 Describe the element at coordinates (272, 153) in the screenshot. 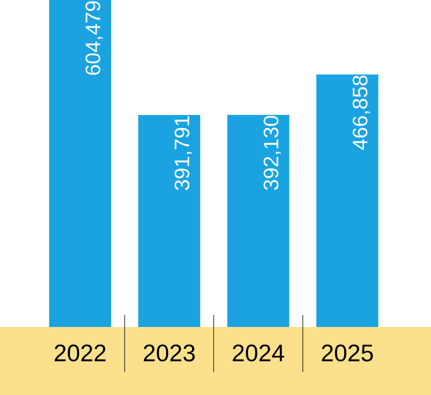

I see `data-label: 392,130` at that location.